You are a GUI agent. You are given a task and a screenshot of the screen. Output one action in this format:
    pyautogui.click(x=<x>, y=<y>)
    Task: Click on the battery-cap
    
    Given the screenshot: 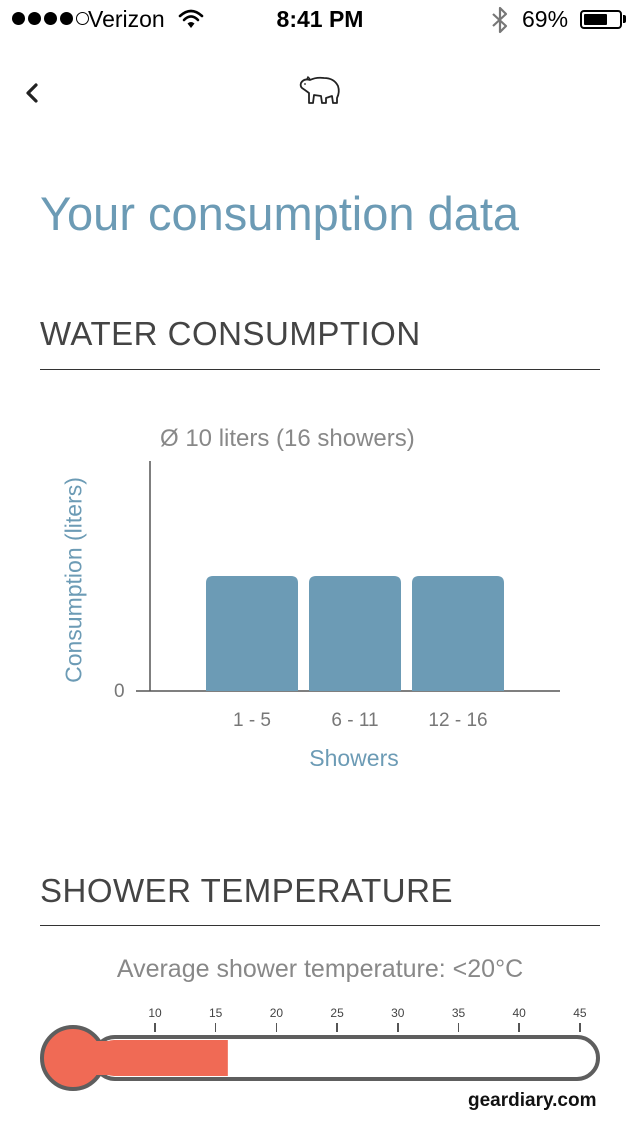 What is the action you would take?
    pyautogui.click(x=624, y=19)
    